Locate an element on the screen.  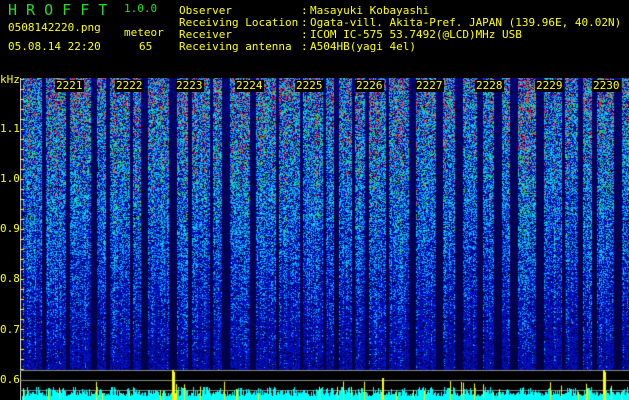
receiver-value: ICOM IC-575 53.7492(@LCD)MHz USB is located at coordinates (416, 34).